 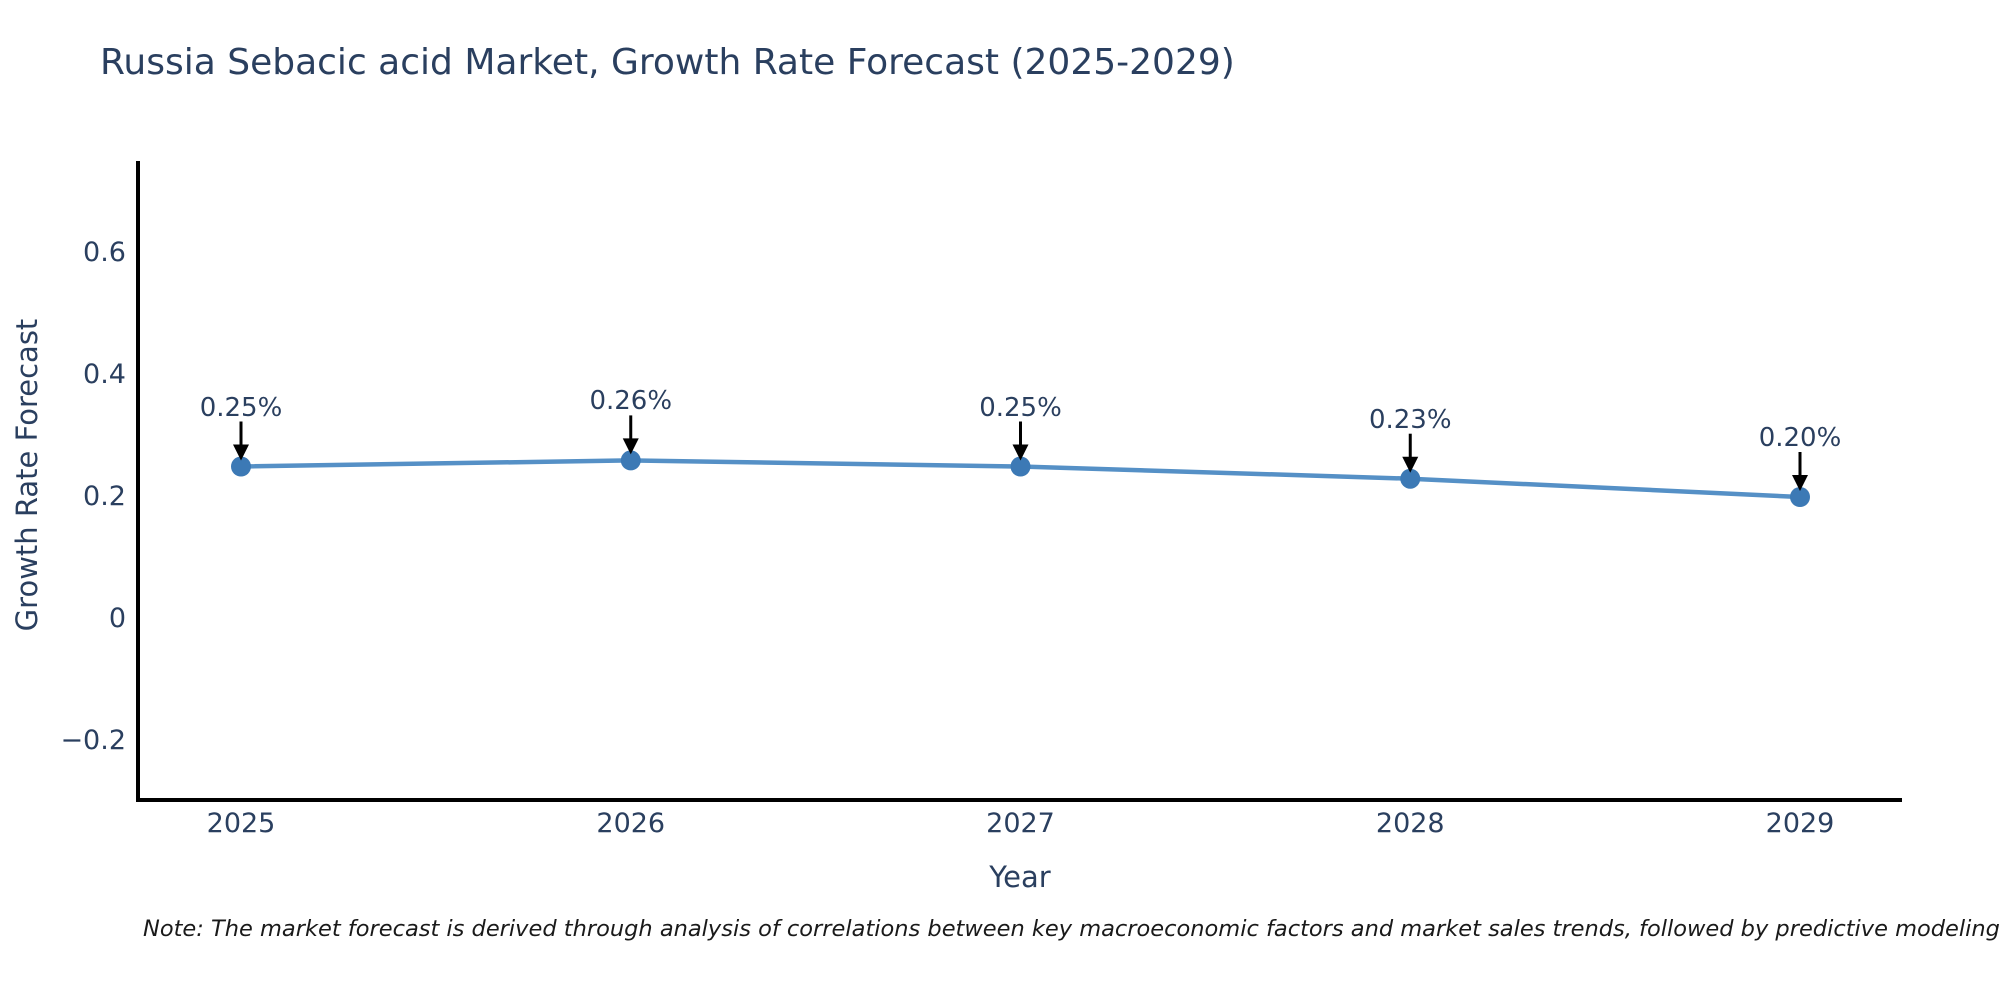 What do you see at coordinates (1800, 823) in the screenshot?
I see `x-tick-label: 2029` at bounding box center [1800, 823].